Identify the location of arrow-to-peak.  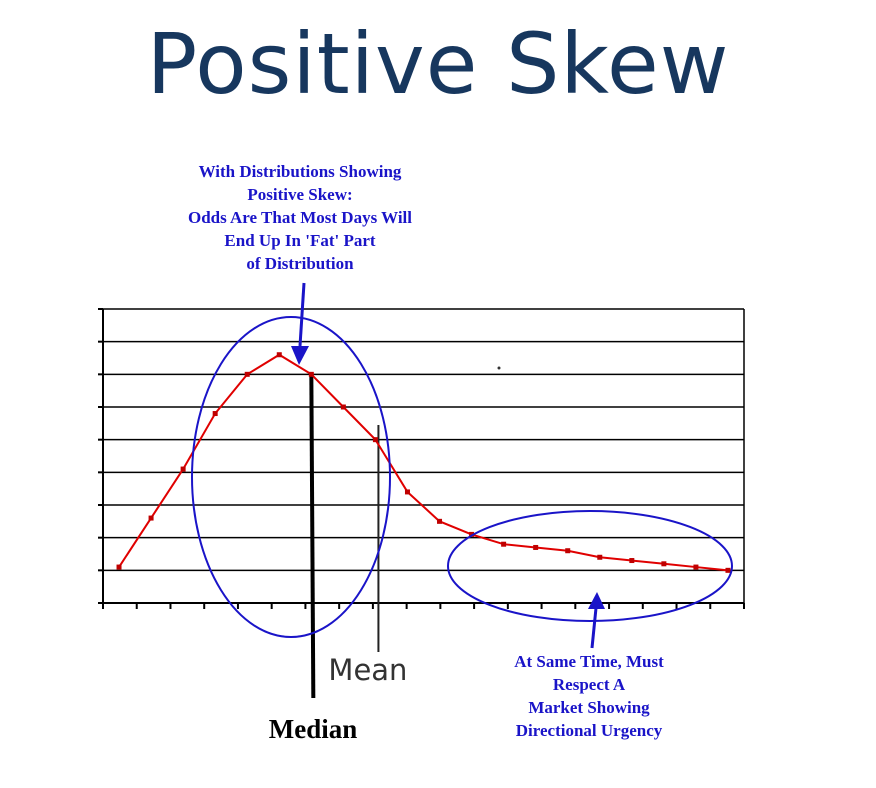
(300, 323).